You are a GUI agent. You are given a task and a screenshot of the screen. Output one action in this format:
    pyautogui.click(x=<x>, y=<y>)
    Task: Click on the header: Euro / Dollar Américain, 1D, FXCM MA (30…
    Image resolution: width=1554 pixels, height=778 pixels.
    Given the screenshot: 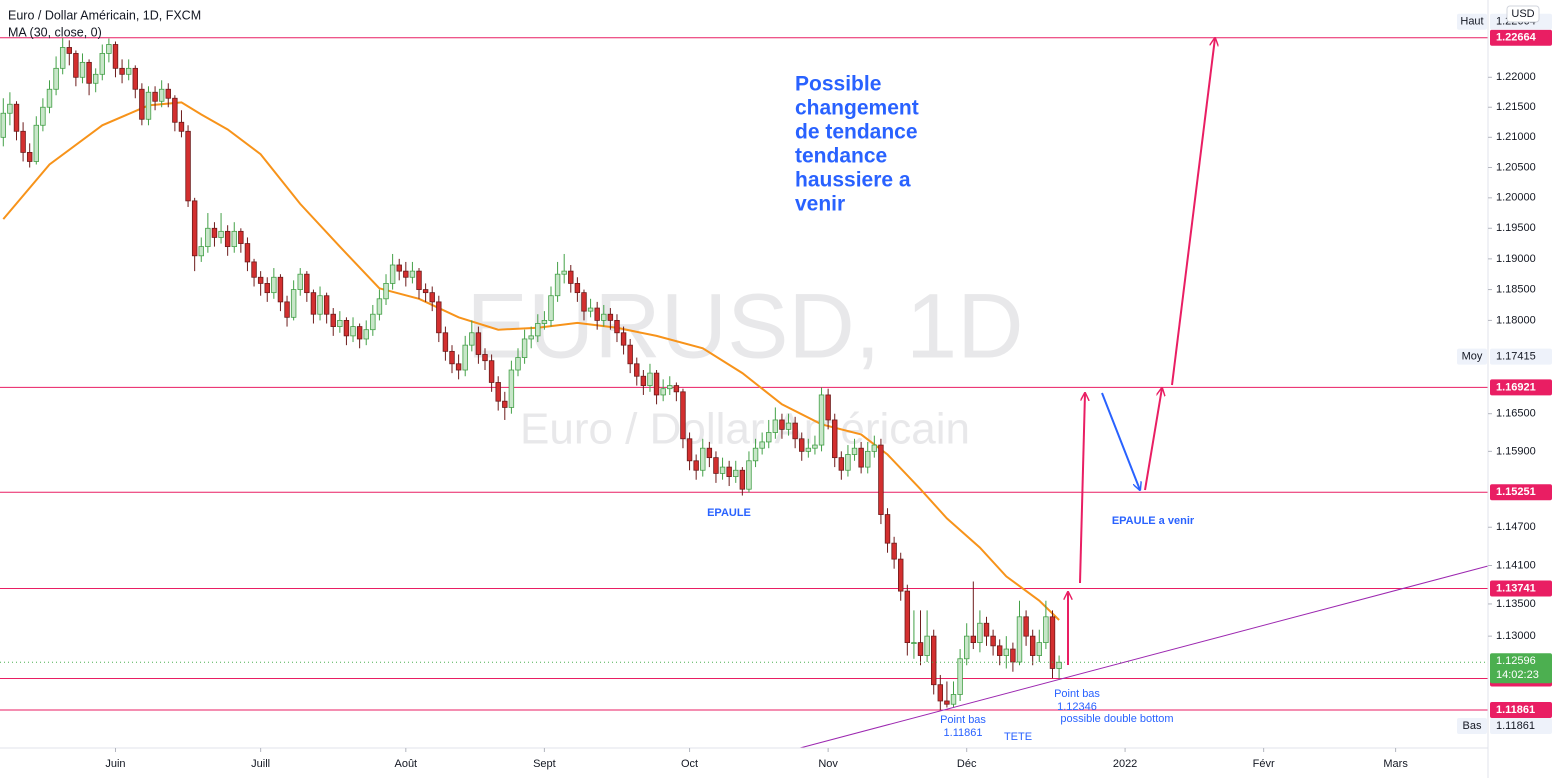 What is the action you would take?
    pyautogui.click(x=104, y=23)
    